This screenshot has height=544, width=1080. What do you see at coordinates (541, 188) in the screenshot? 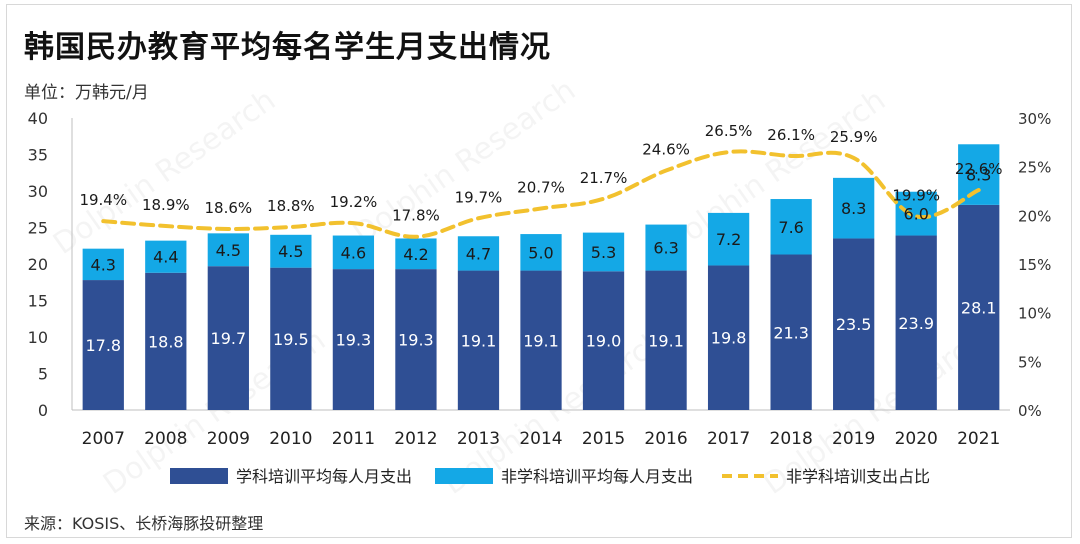
I see `share-point-label: 20.7%` at bounding box center [541, 188].